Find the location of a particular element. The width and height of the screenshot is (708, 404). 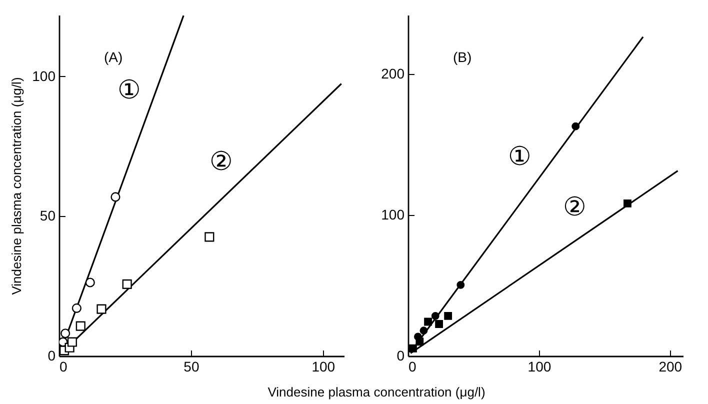

text: (B) is located at coordinates (462, 57).